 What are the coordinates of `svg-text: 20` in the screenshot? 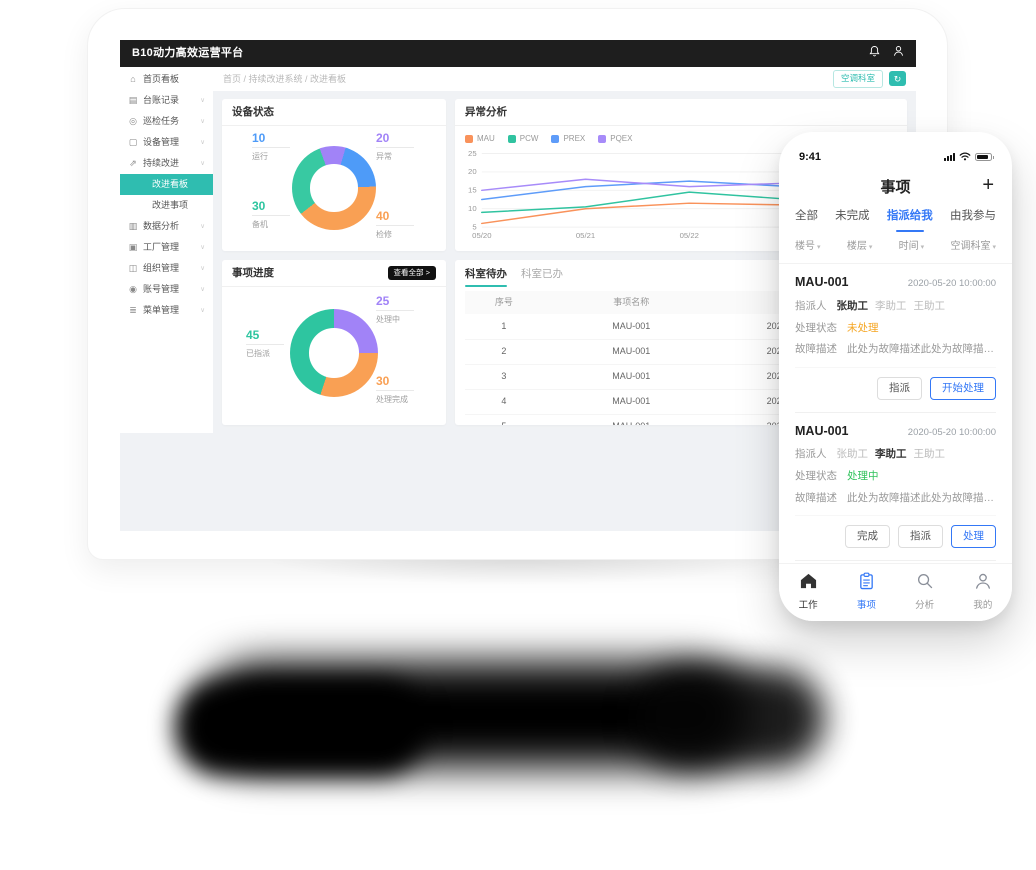 It's located at (472, 172).